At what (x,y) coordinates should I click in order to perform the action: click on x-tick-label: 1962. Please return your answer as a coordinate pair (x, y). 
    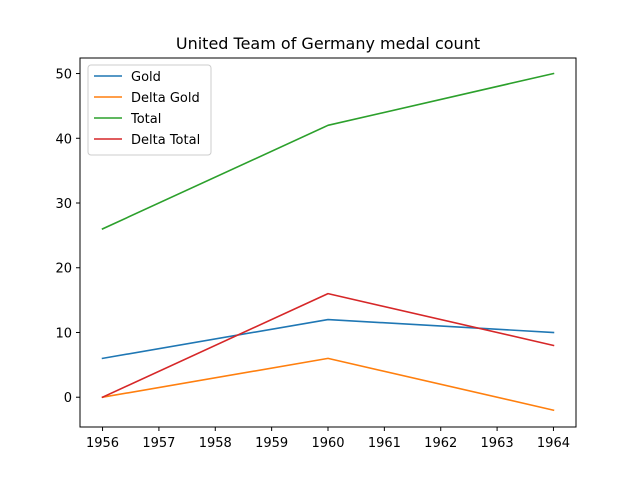
    Looking at the image, I should click on (440, 443).